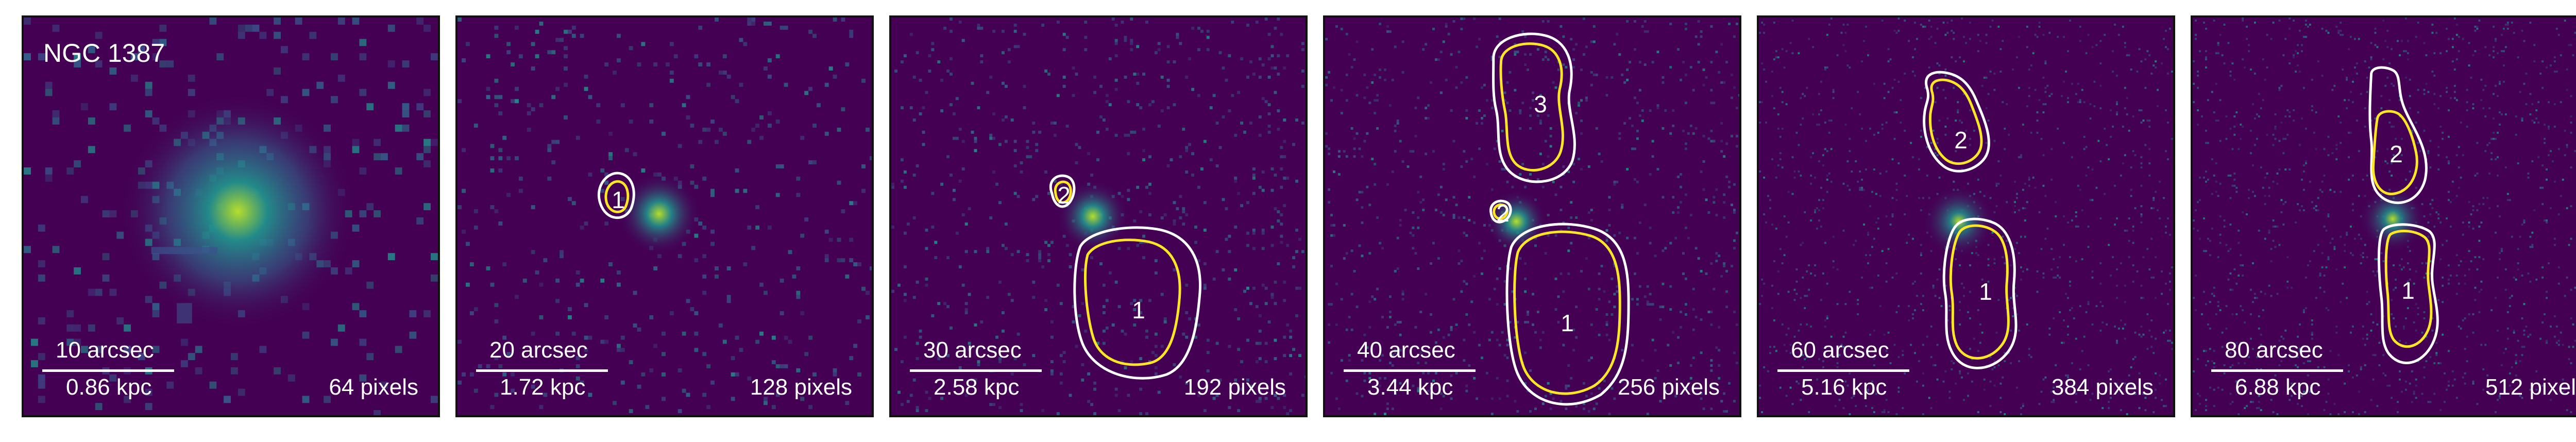 The width and height of the screenshot is (2576, 442). I want to click on scale-arcsec: 80 arcsec, so click(2274, 350).